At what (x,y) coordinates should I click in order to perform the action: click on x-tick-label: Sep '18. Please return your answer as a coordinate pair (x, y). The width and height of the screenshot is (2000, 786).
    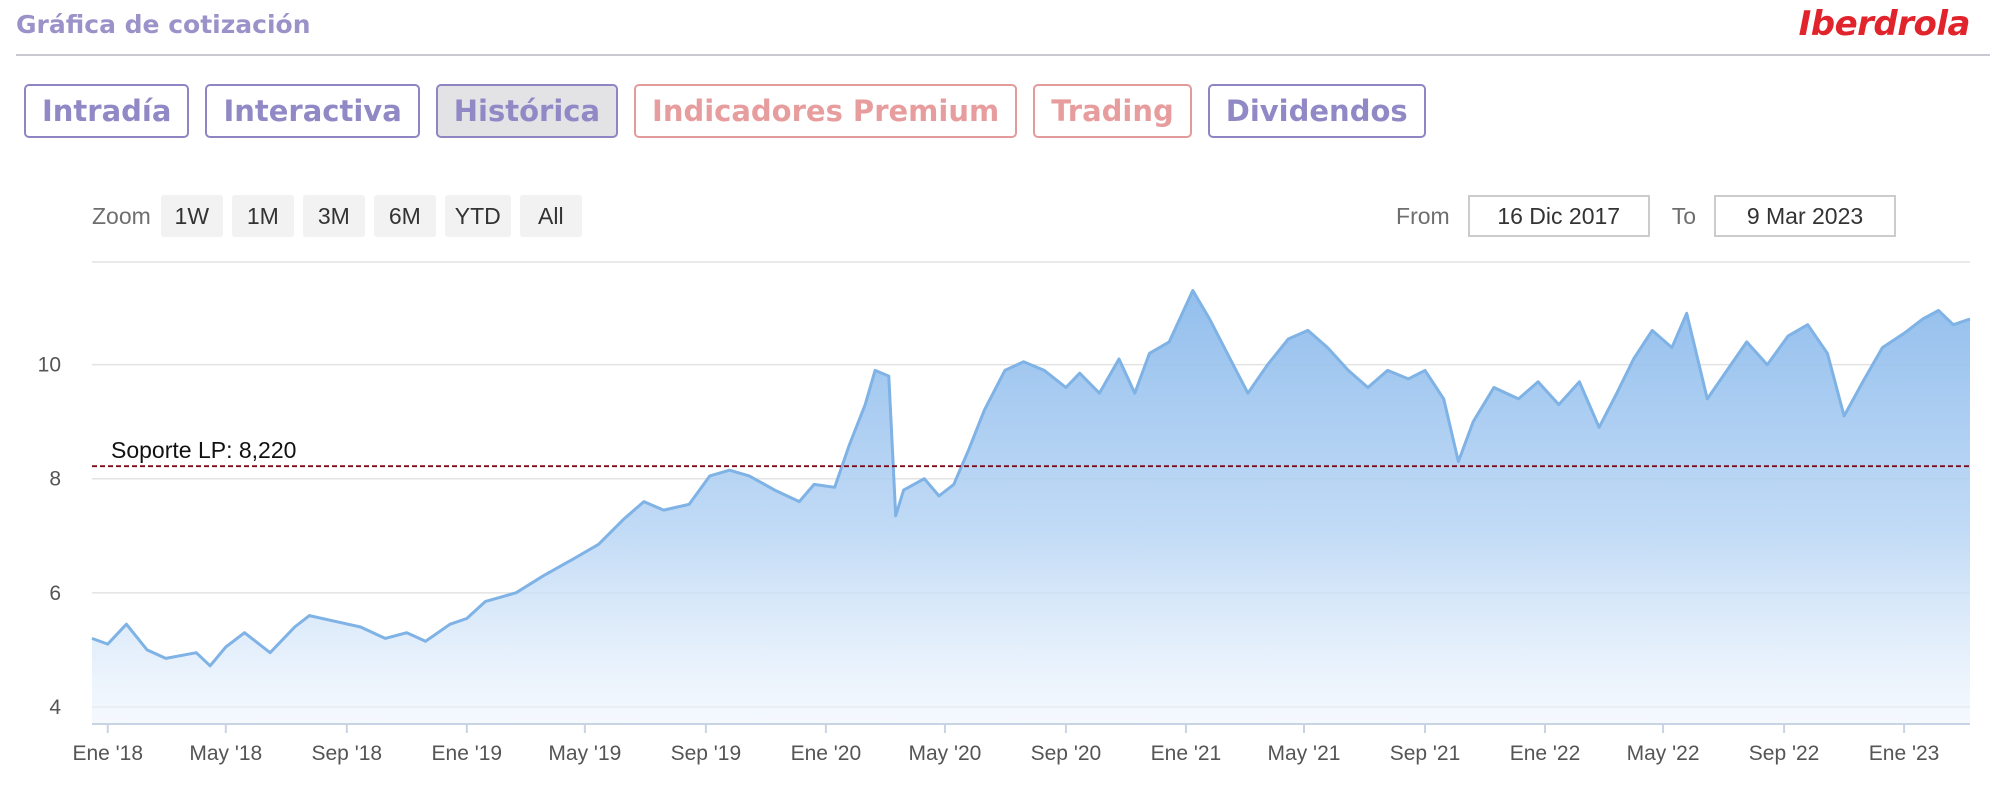
    Looking at the image, I should click on (347, 753).